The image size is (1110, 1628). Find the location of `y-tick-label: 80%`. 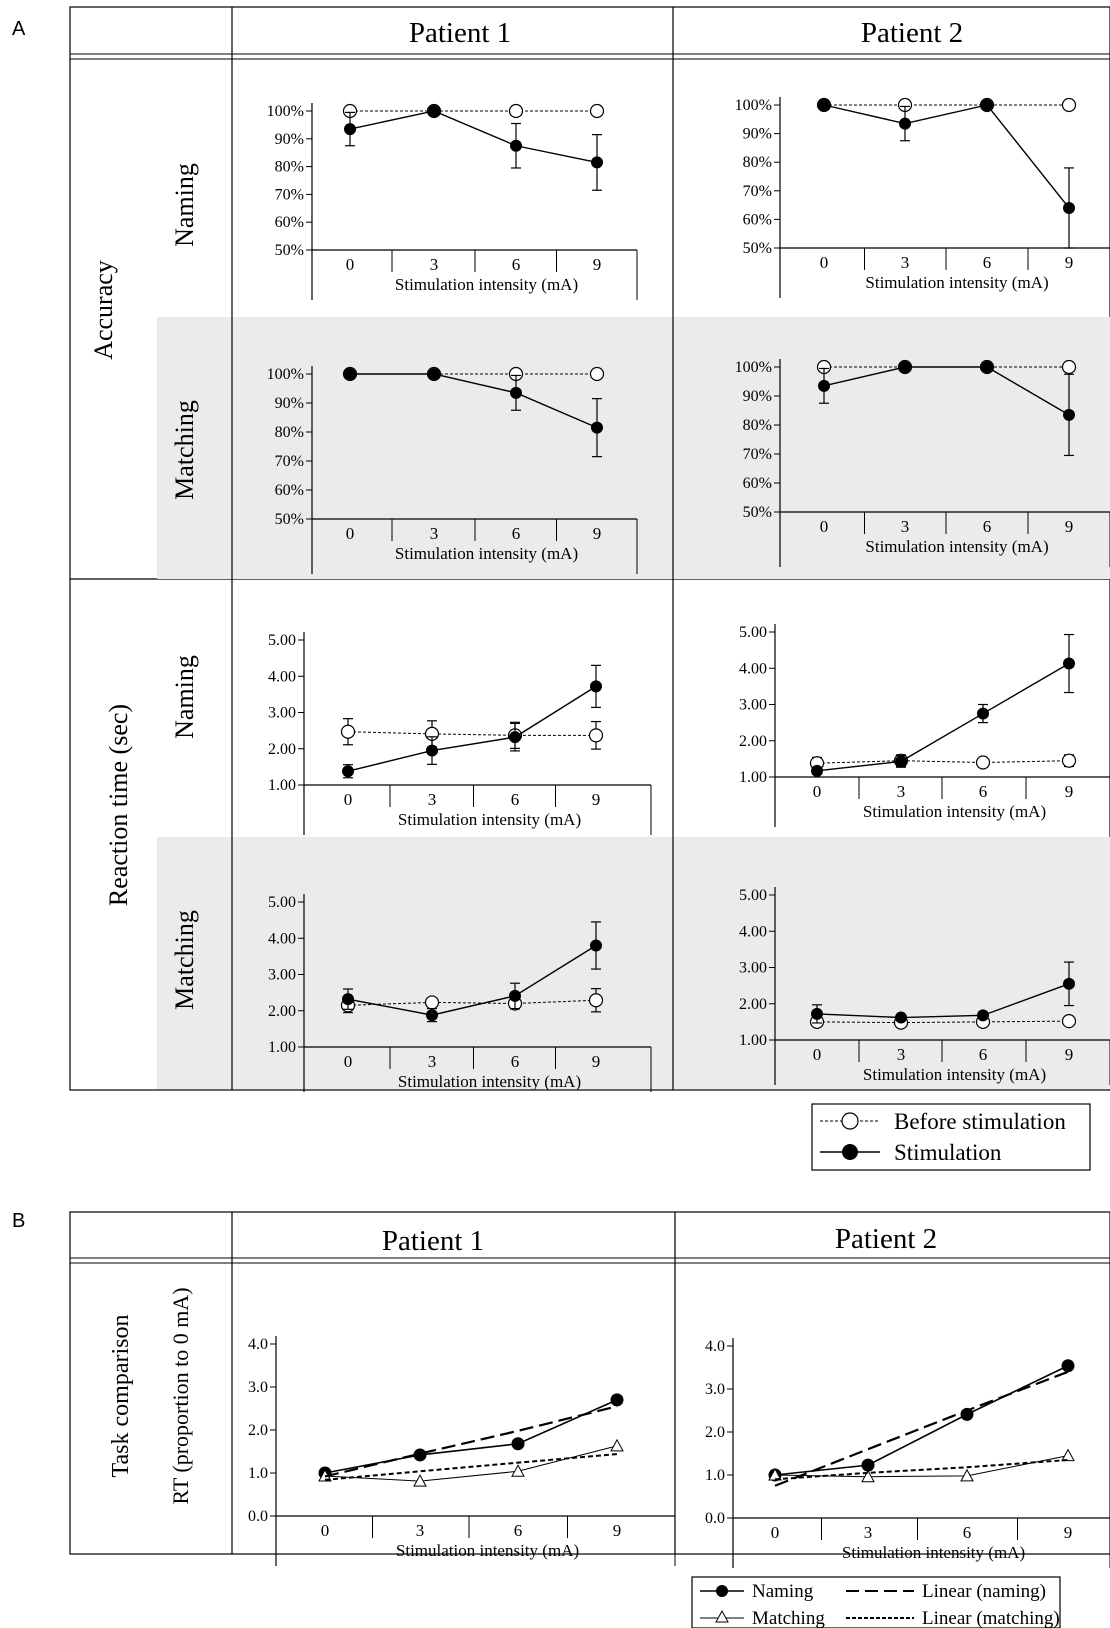

y-tick-label: 80% is located at coordinates (757, 162).